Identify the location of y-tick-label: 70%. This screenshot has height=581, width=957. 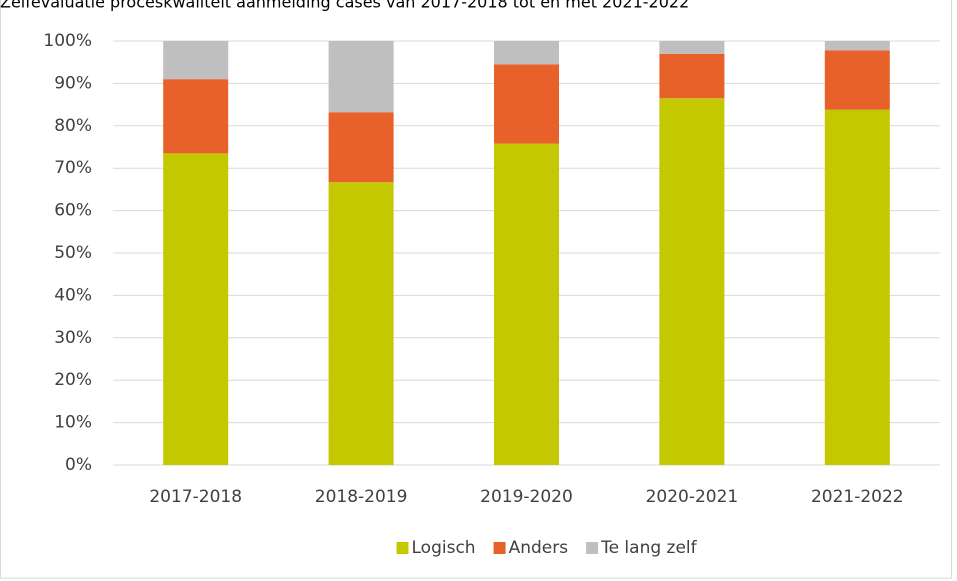
(73, 168).